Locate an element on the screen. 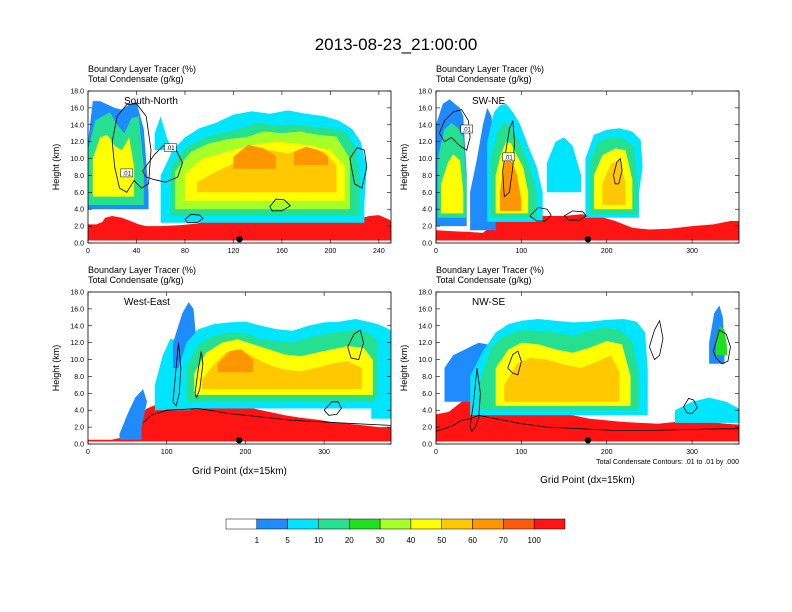 This screenshot has height=612, width=792. colorbar-label: 40 is located at coordinates (410, 540).